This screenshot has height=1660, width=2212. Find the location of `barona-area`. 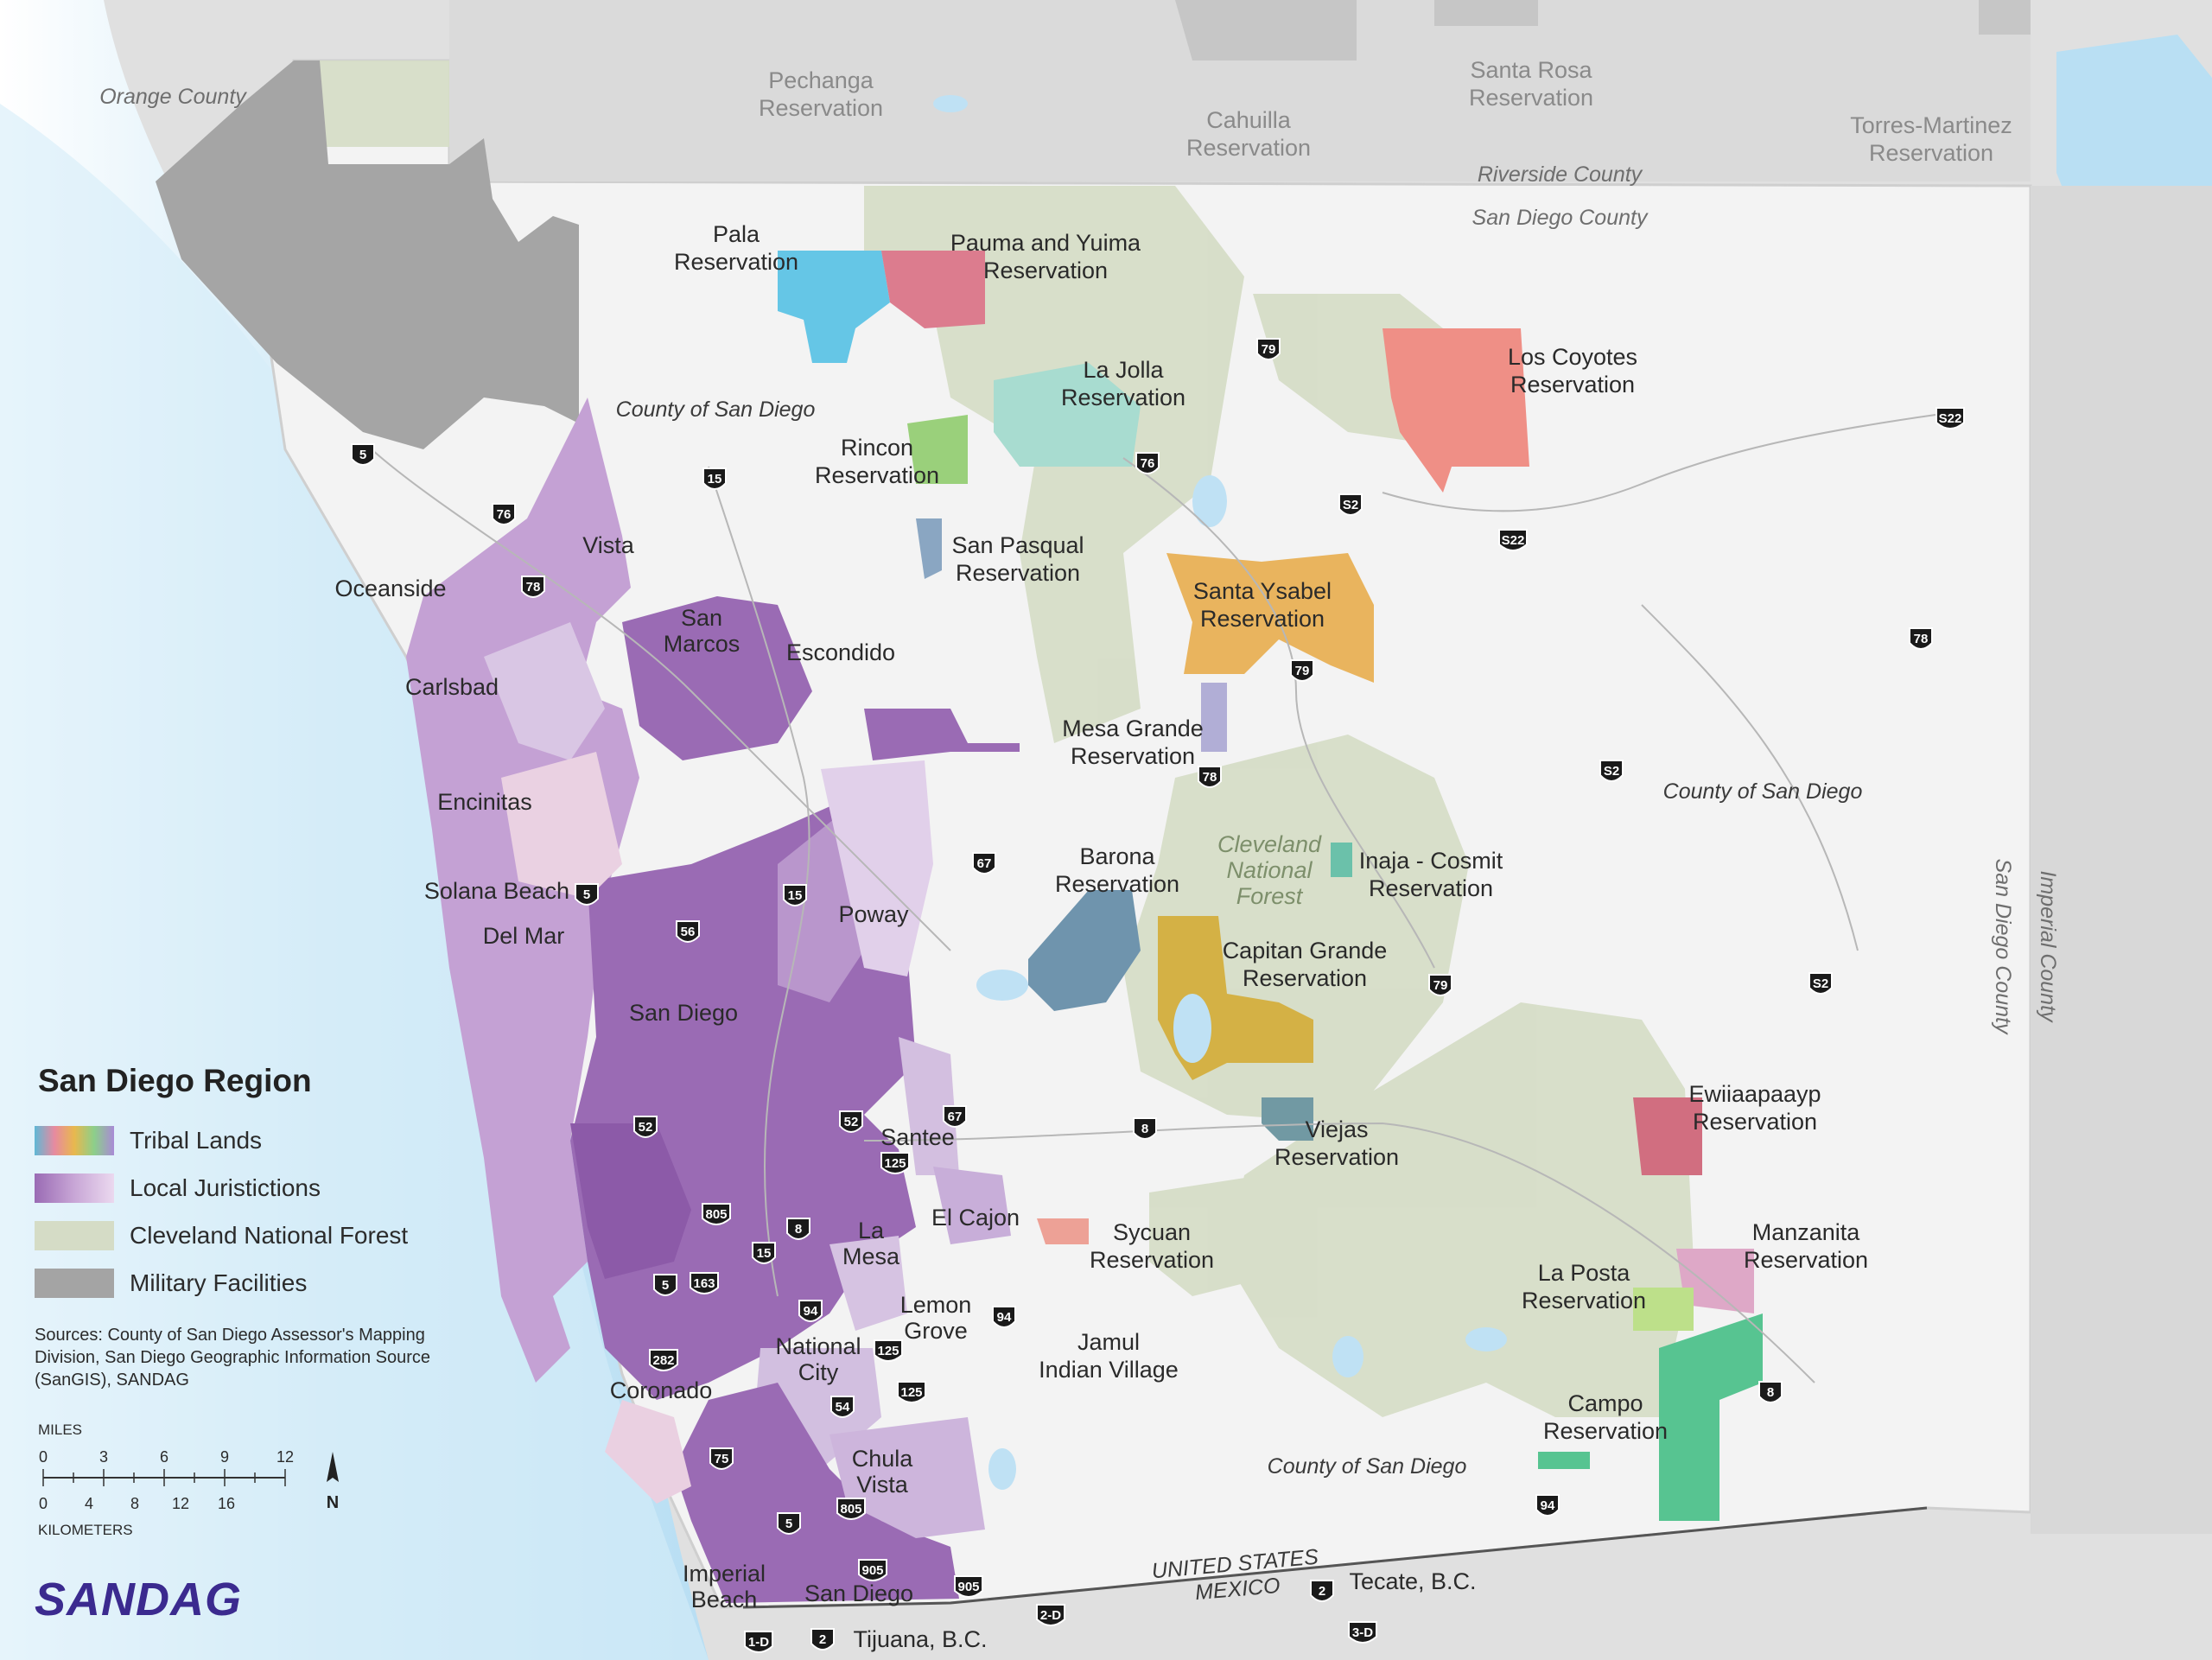

barona-area is located at coordinates (1084, 950).